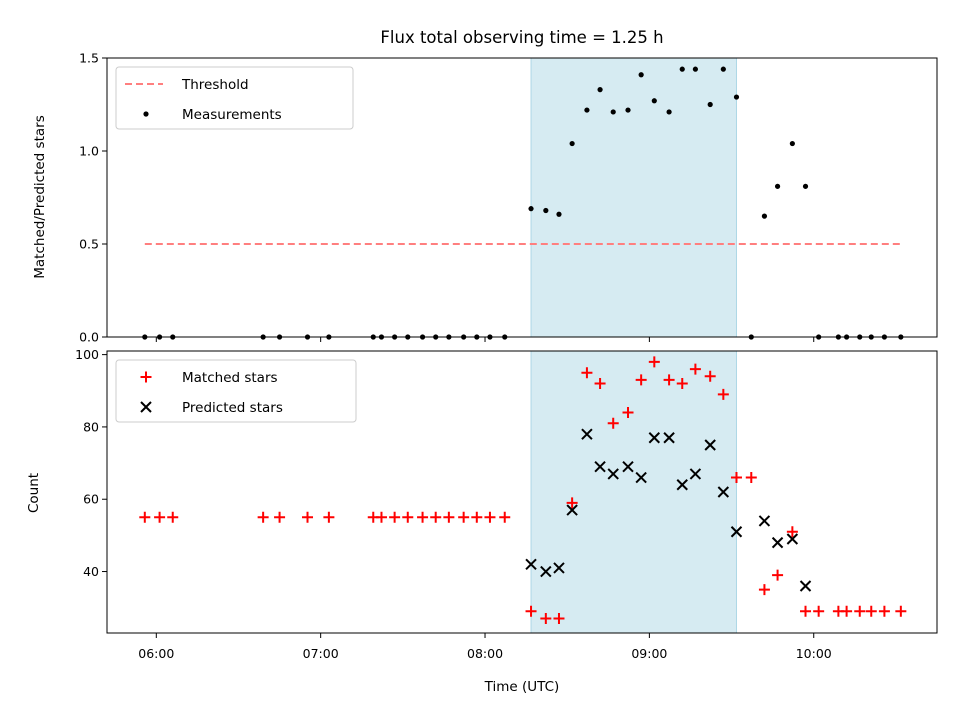  Describe the element at coordinates (232, 115) in the screenshot. I see `top-legend-label: Measurements` at that location.